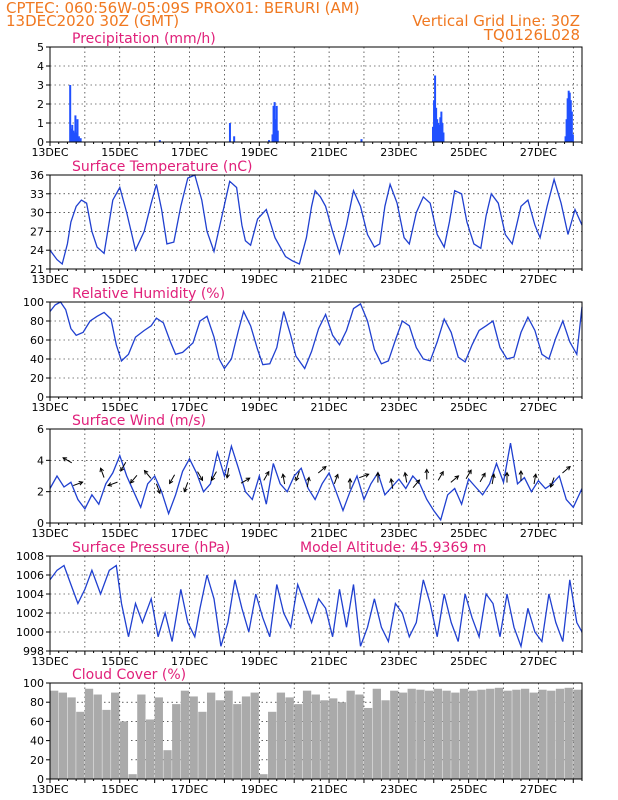  Describe the element at coordinates (33, 651) in the screenshot. I see `y-tick-label: 998` at that location.